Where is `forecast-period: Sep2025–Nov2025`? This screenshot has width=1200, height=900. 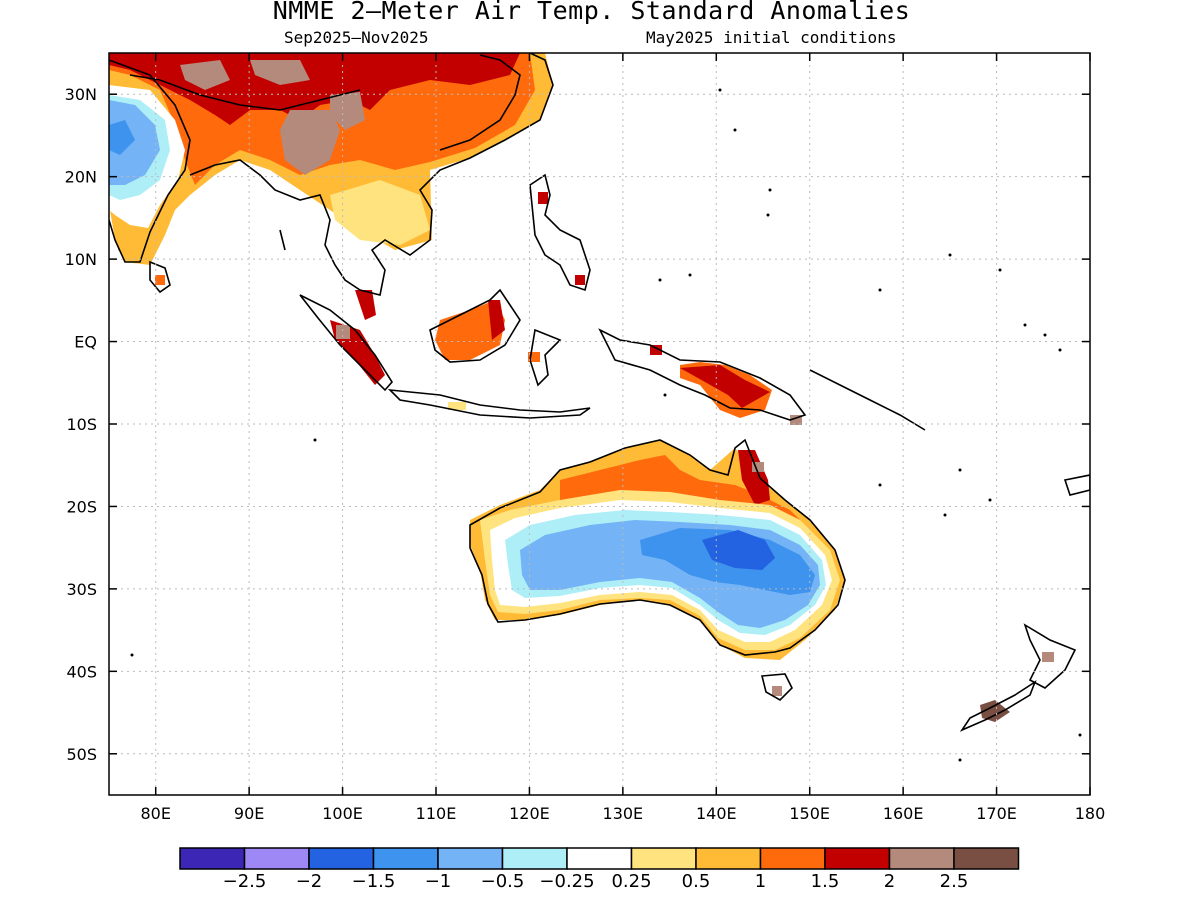
forecast-period: Sep2025–Nov2025 is located at coordinates (356, 37).